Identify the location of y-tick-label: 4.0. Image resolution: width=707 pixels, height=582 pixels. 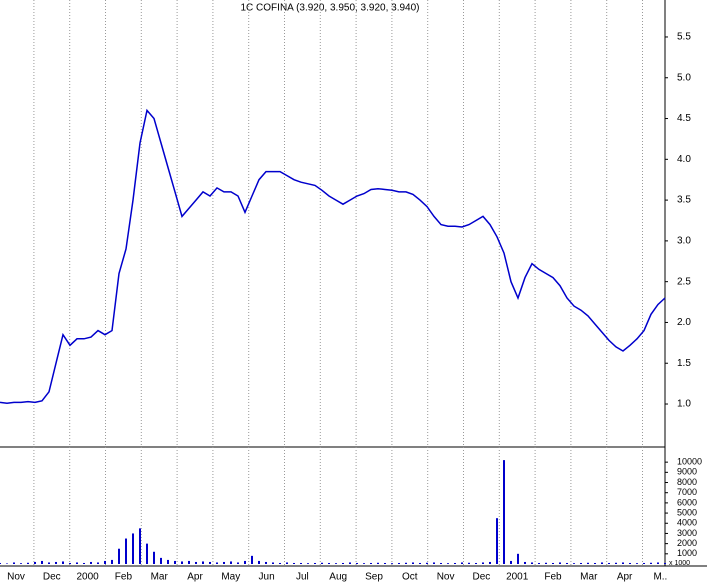
(684, 159).